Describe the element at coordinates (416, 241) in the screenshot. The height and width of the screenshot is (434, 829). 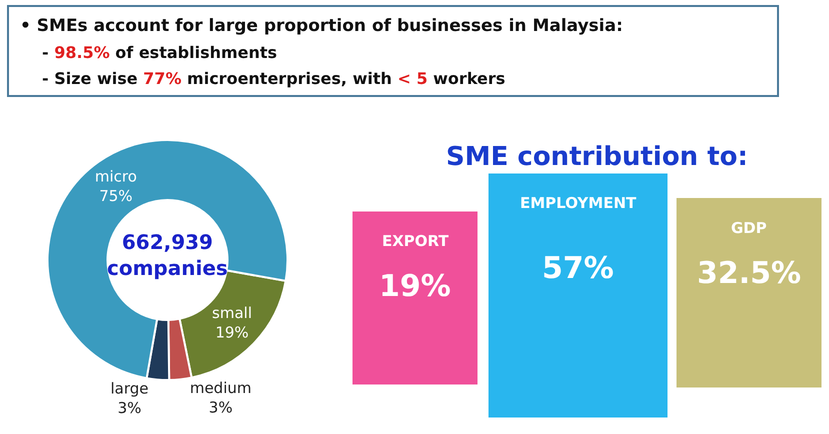
I see `category-label: EXPORT` at that location.